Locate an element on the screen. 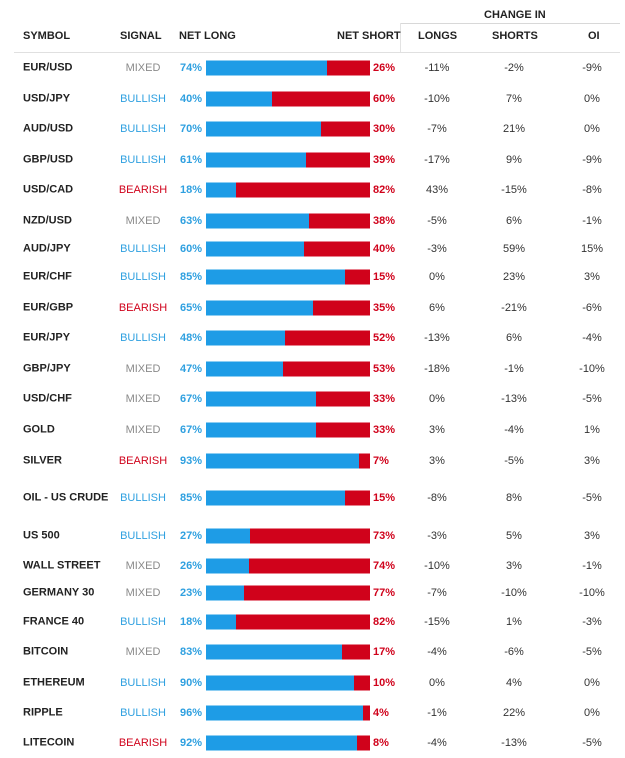 The width and height of the screenshot is (625, 758). symbol-link: SILVER is located at coordinates (42, 460).